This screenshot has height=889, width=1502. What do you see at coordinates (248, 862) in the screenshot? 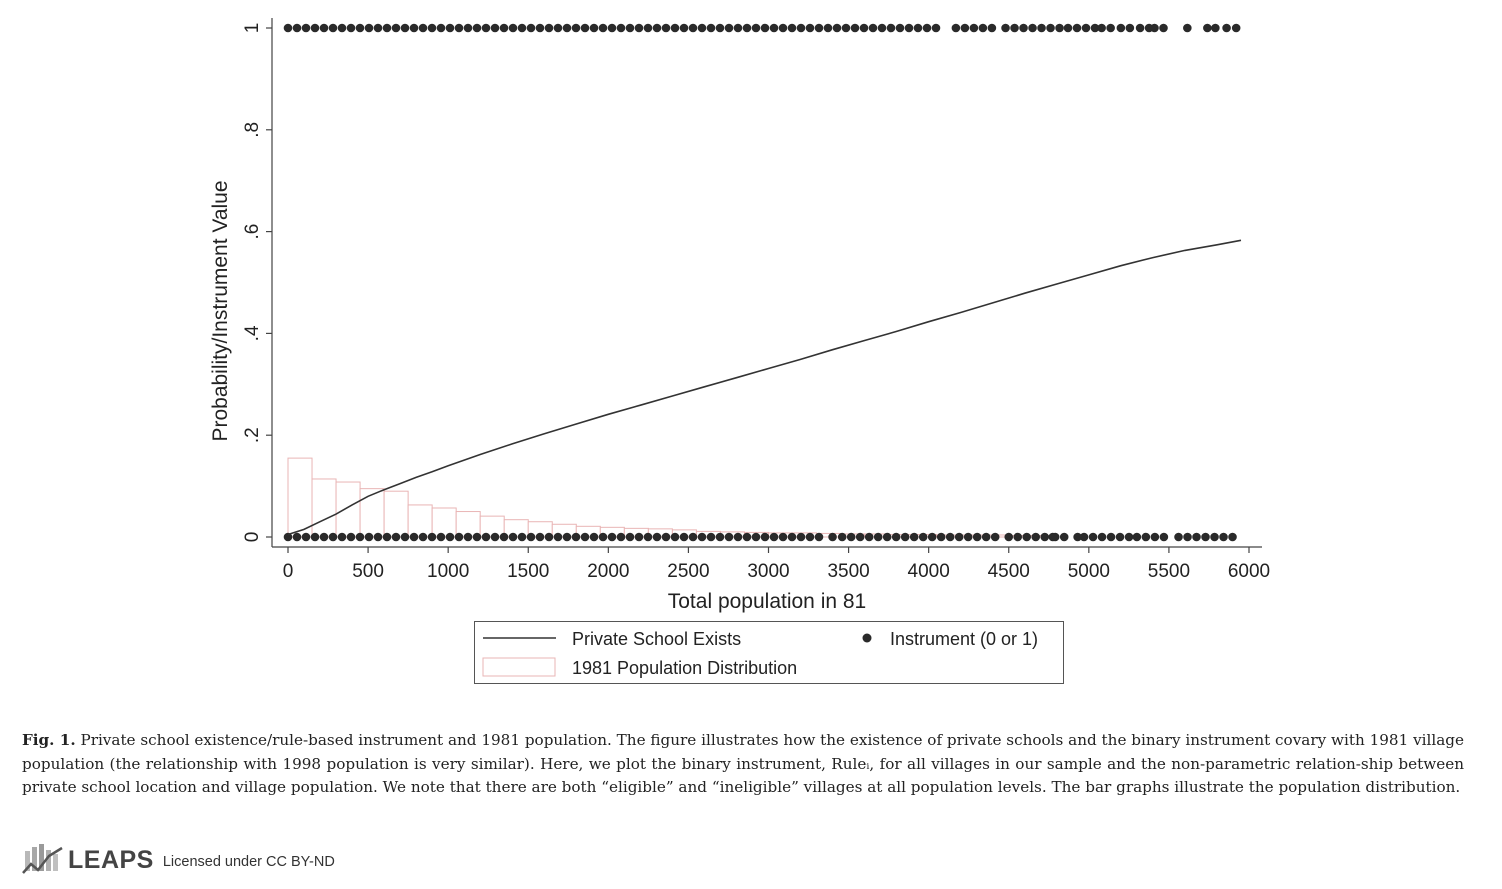
I see `license-text: Licensed under CC BY-ND` at bounding box center [248, 862].